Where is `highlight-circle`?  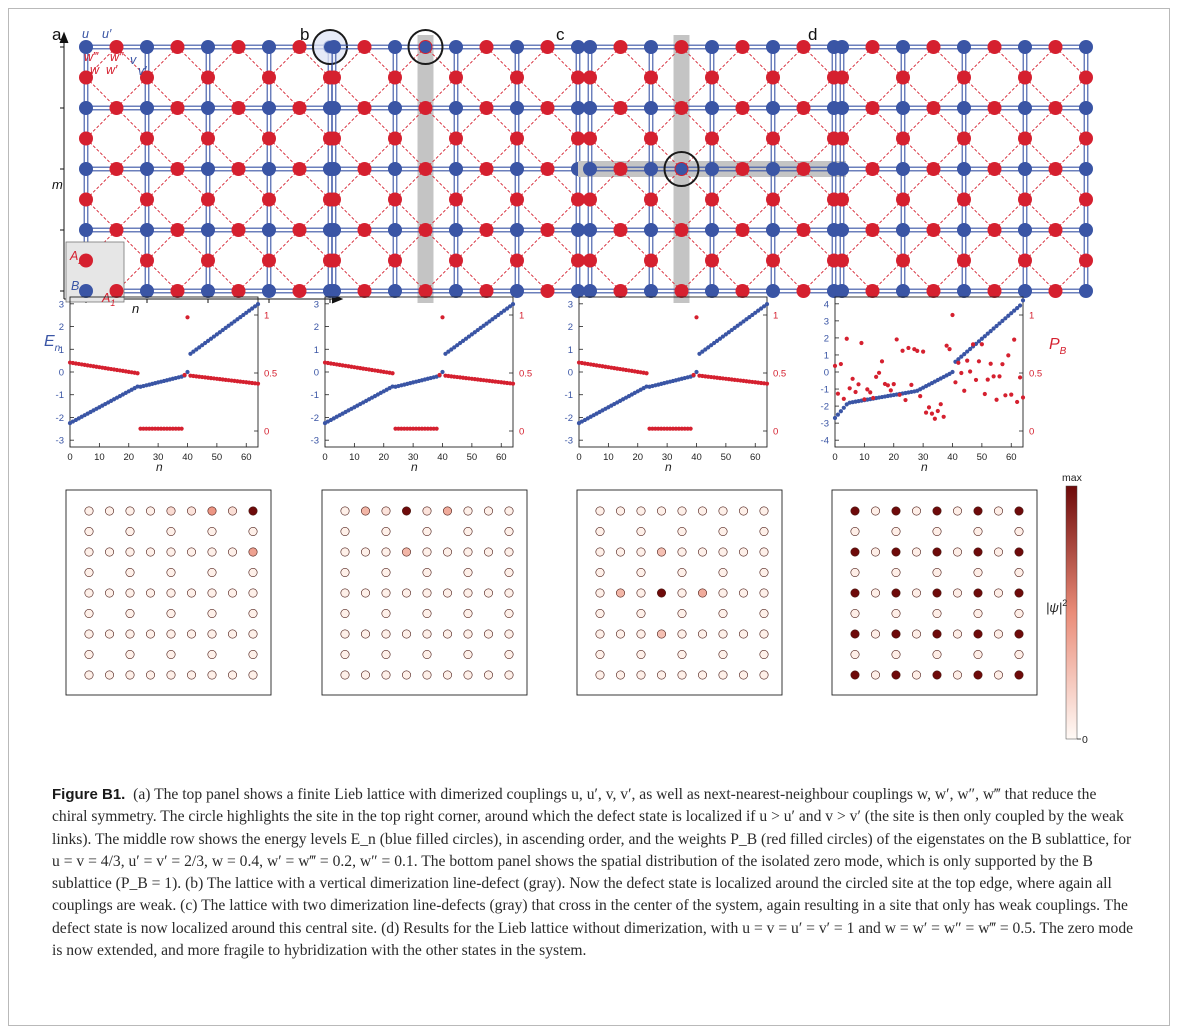
highlight-circle is located at coordinates (425, 47).